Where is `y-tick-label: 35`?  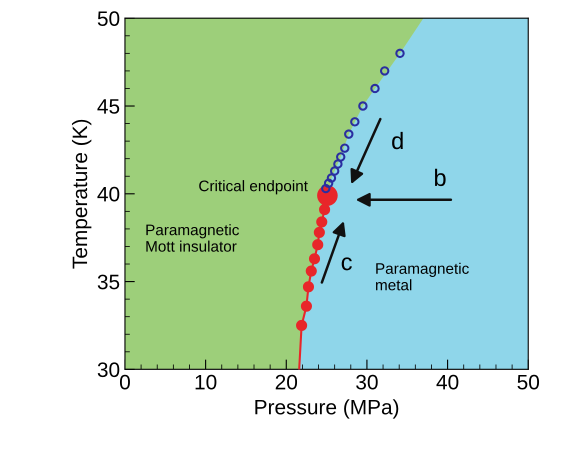 y-tick-label: 35 is located at coordinates (109, 282).